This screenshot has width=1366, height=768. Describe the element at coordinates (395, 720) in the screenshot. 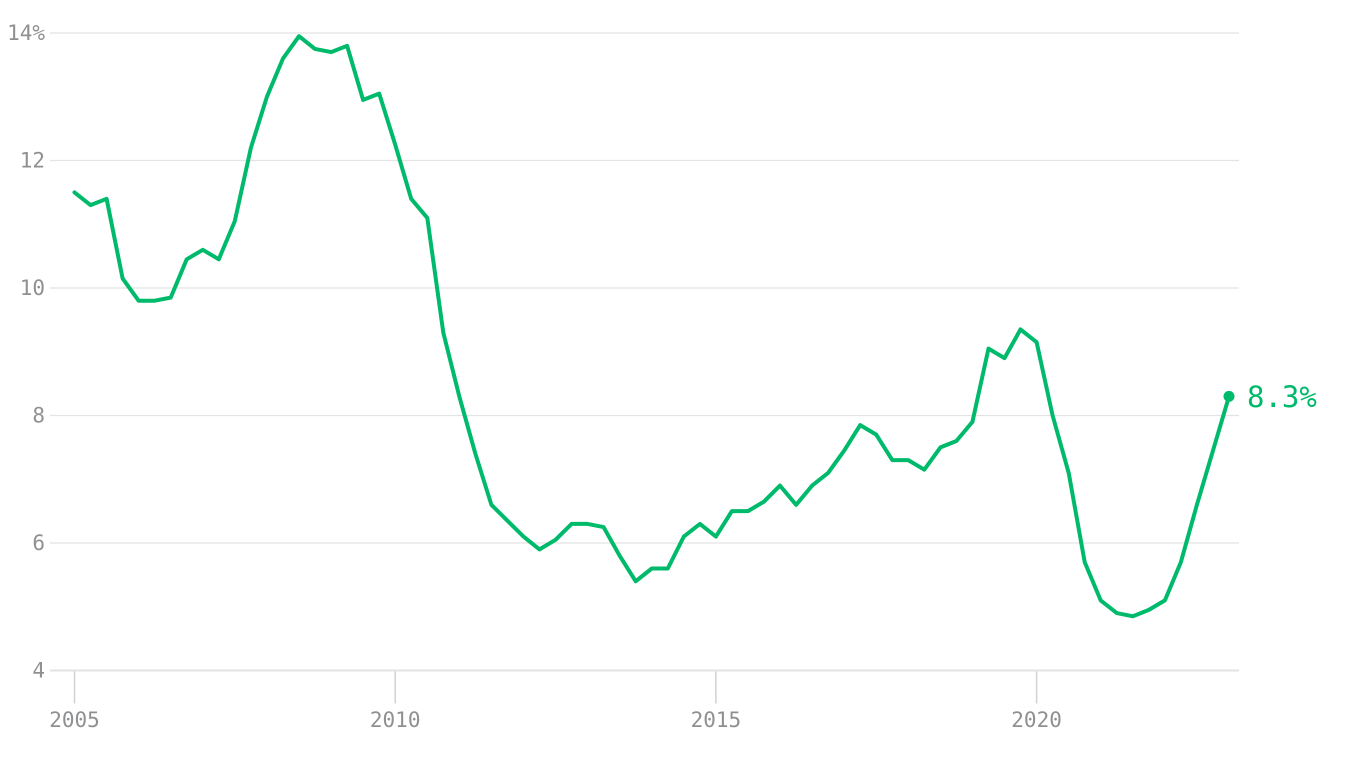

I see `x-axis-label-2010: 2010` at that location.